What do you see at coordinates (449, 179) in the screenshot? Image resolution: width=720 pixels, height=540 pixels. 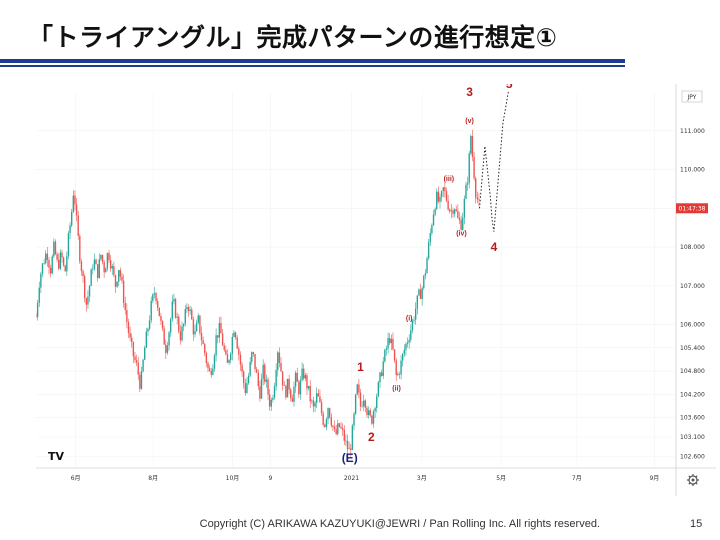 I see `wave-label: (iii)` at bounding box center [449, 179].